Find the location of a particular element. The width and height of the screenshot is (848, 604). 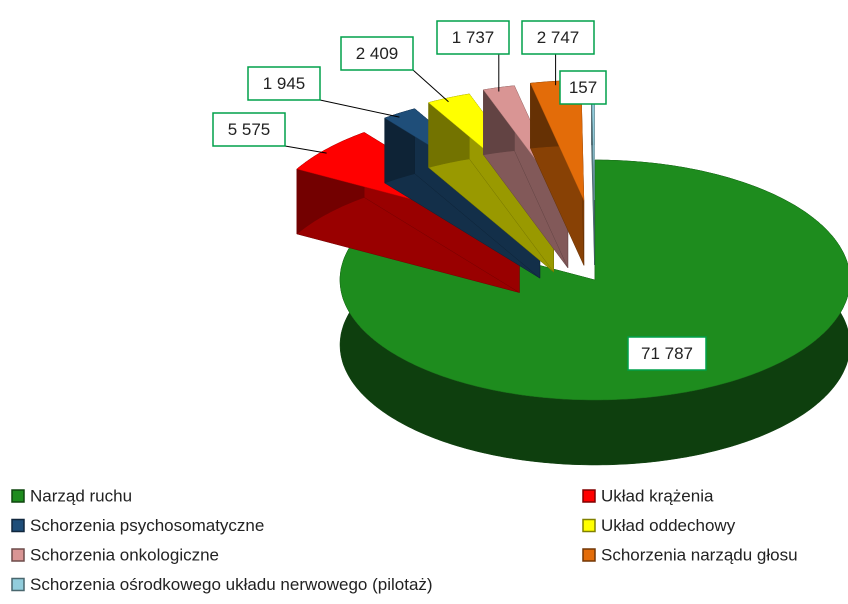

data-label: 2 409 is located at coordinates (377, 53).